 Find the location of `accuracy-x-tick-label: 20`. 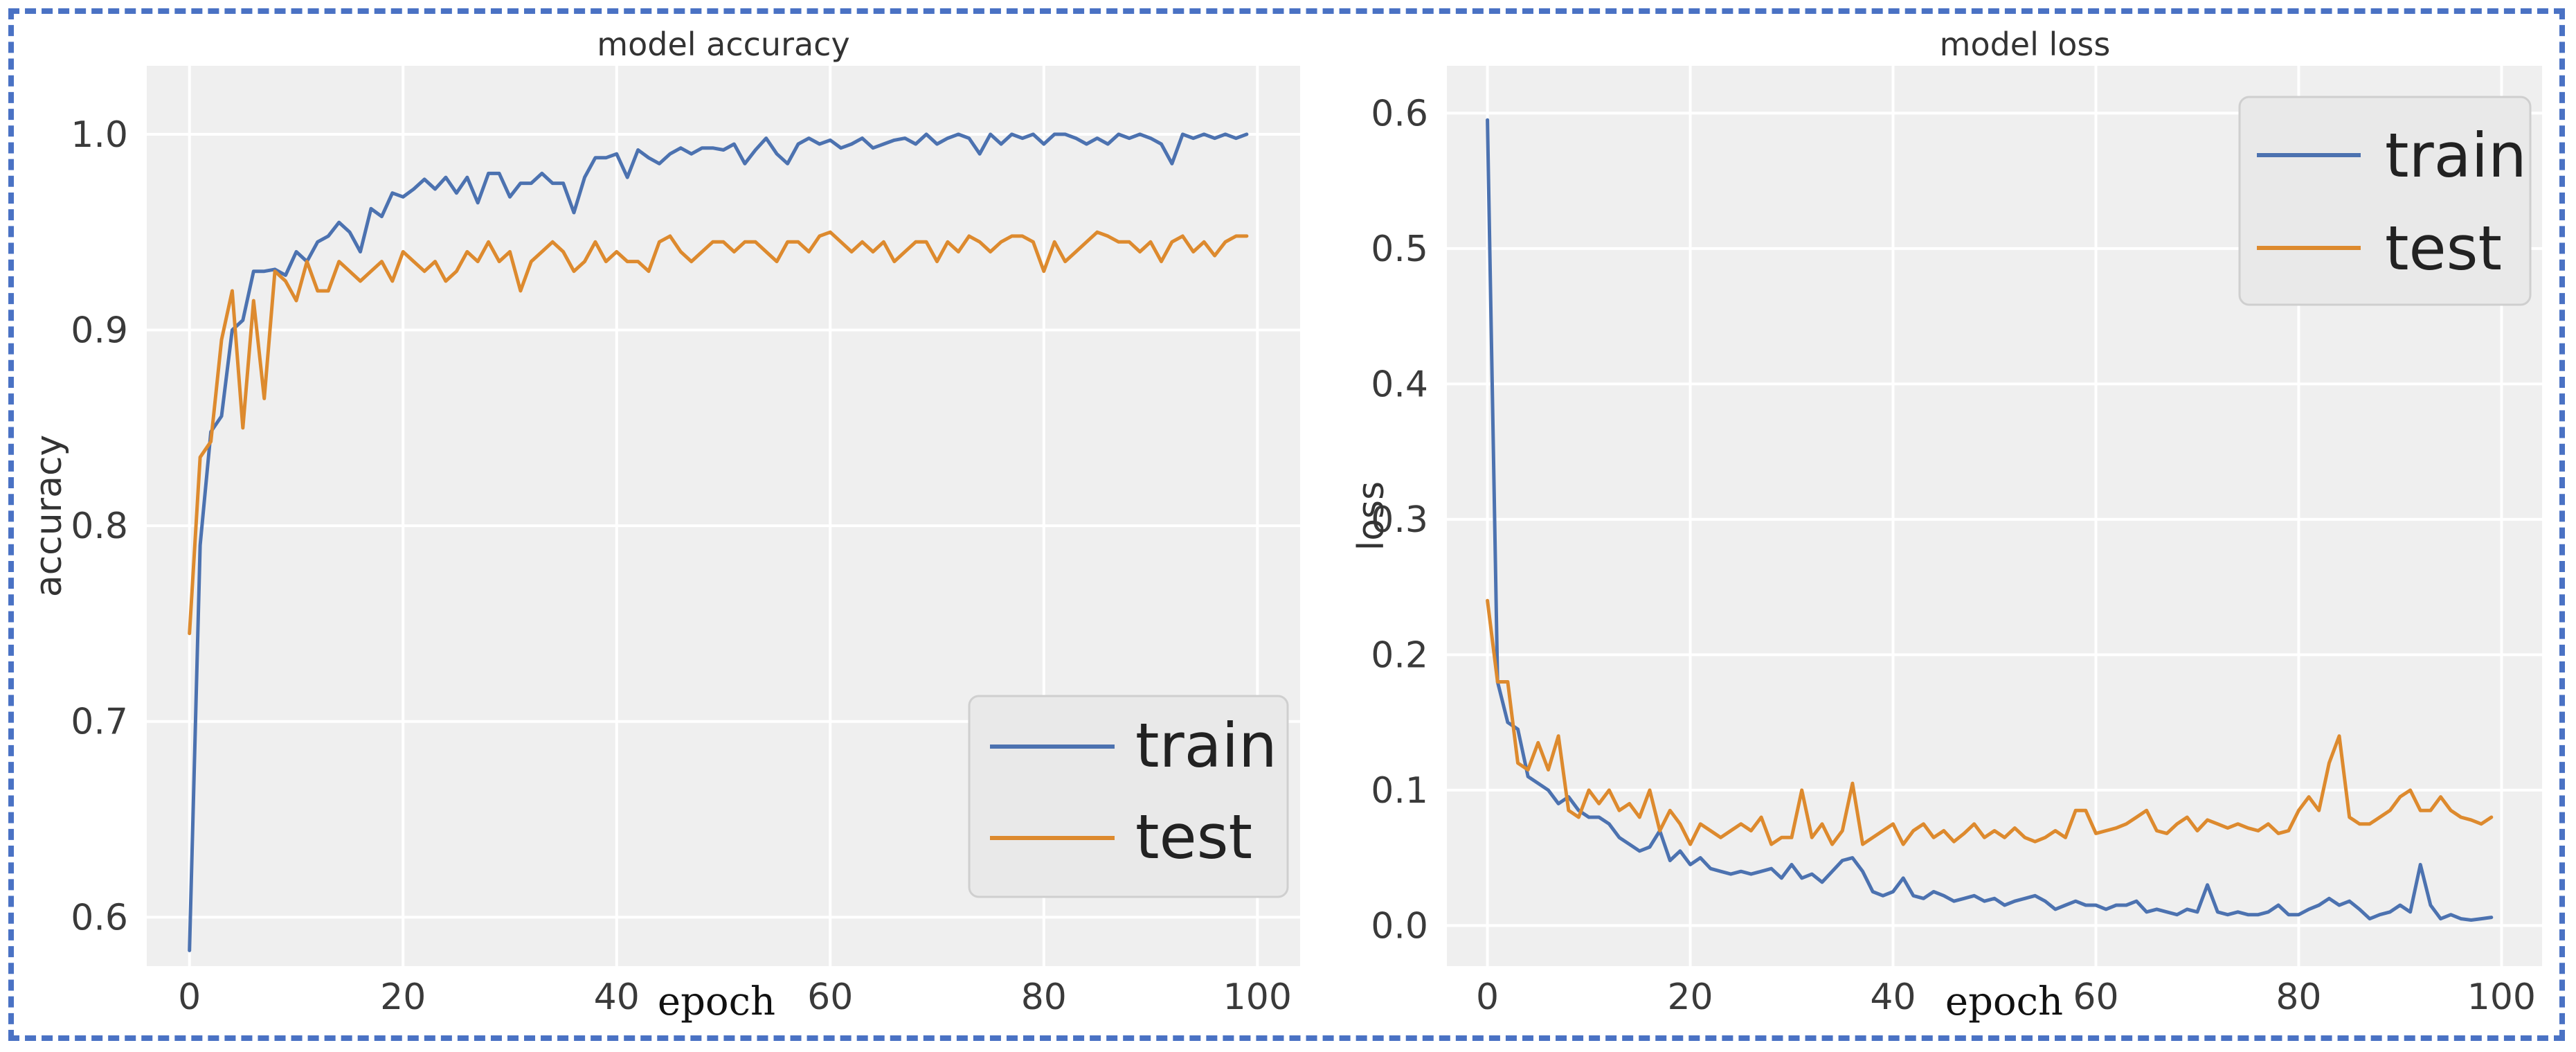

accuracy-x-tick-label: 20 is located at coordinates (403, 997).